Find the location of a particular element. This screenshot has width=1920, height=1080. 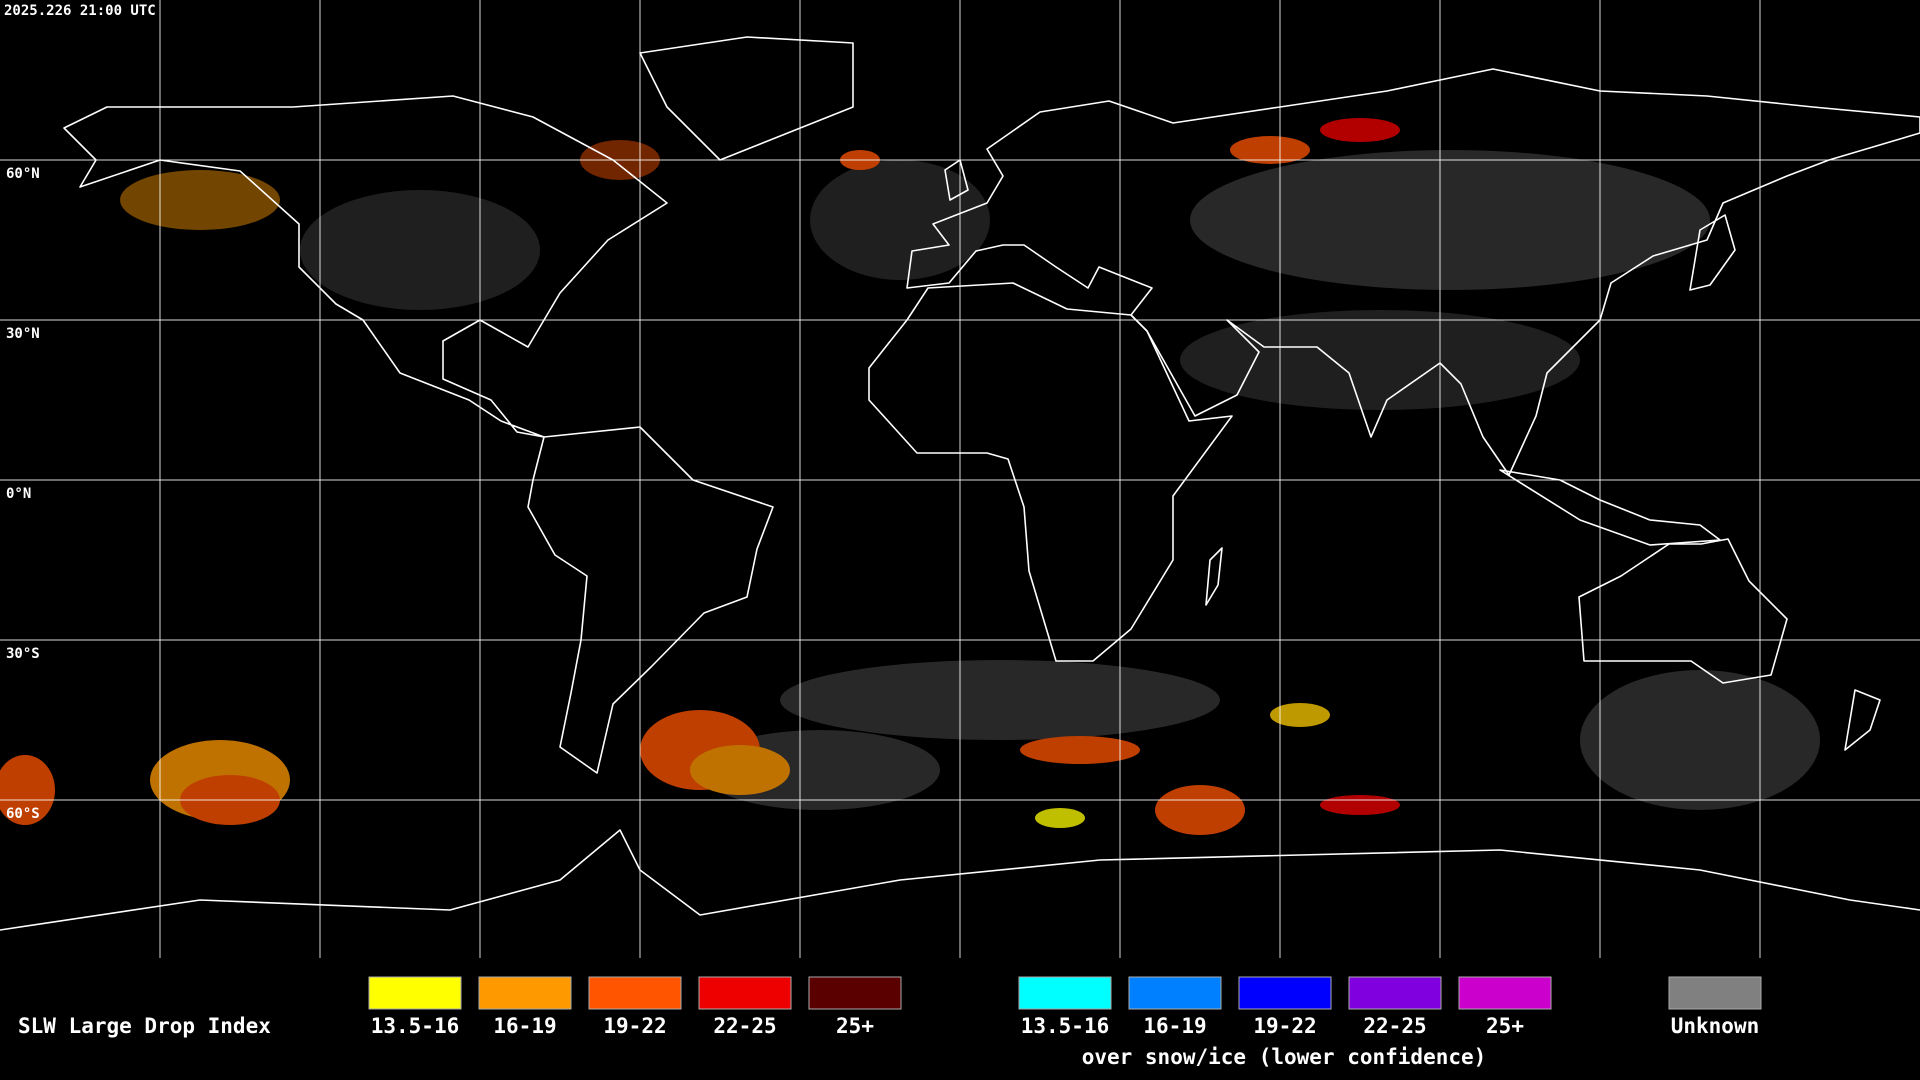

latitude-label: 30°S is located at coordinates (23, 654).